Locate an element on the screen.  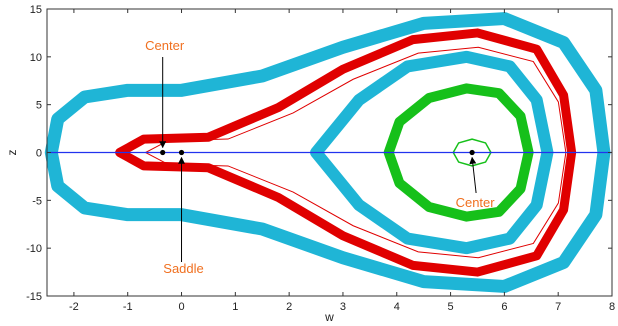
y-axis-label: z is located at coordinates (12, 153).